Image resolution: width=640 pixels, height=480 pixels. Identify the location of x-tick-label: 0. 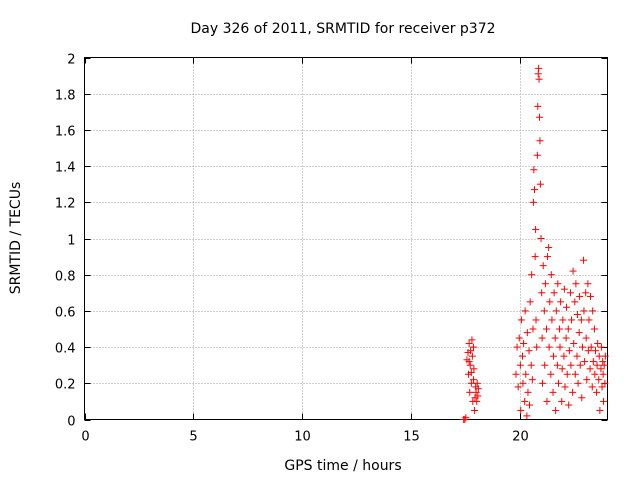
(85, 437).